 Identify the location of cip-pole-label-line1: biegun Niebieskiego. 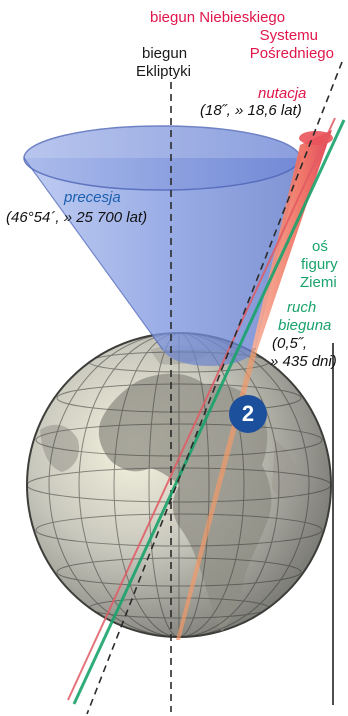
(218, 17).